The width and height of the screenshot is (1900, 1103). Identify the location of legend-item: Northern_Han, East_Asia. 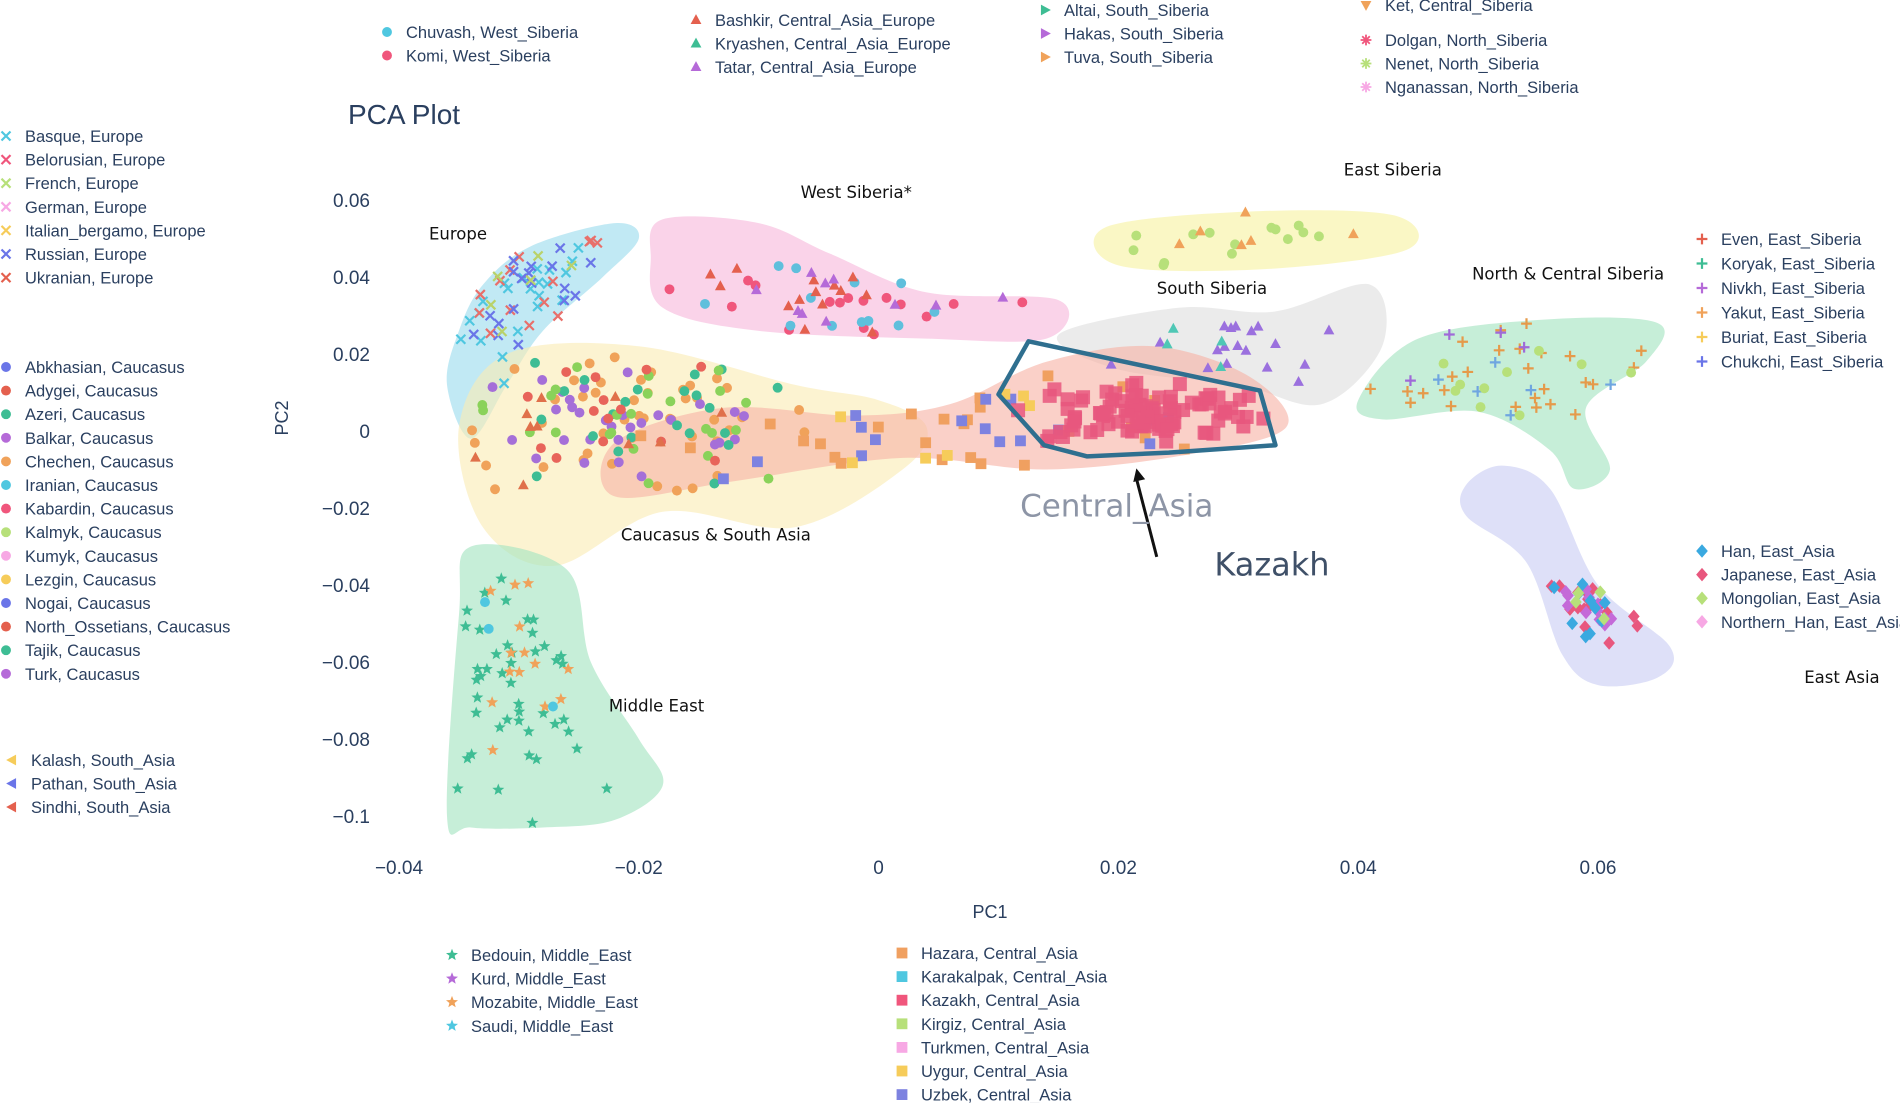
(1798, 623).